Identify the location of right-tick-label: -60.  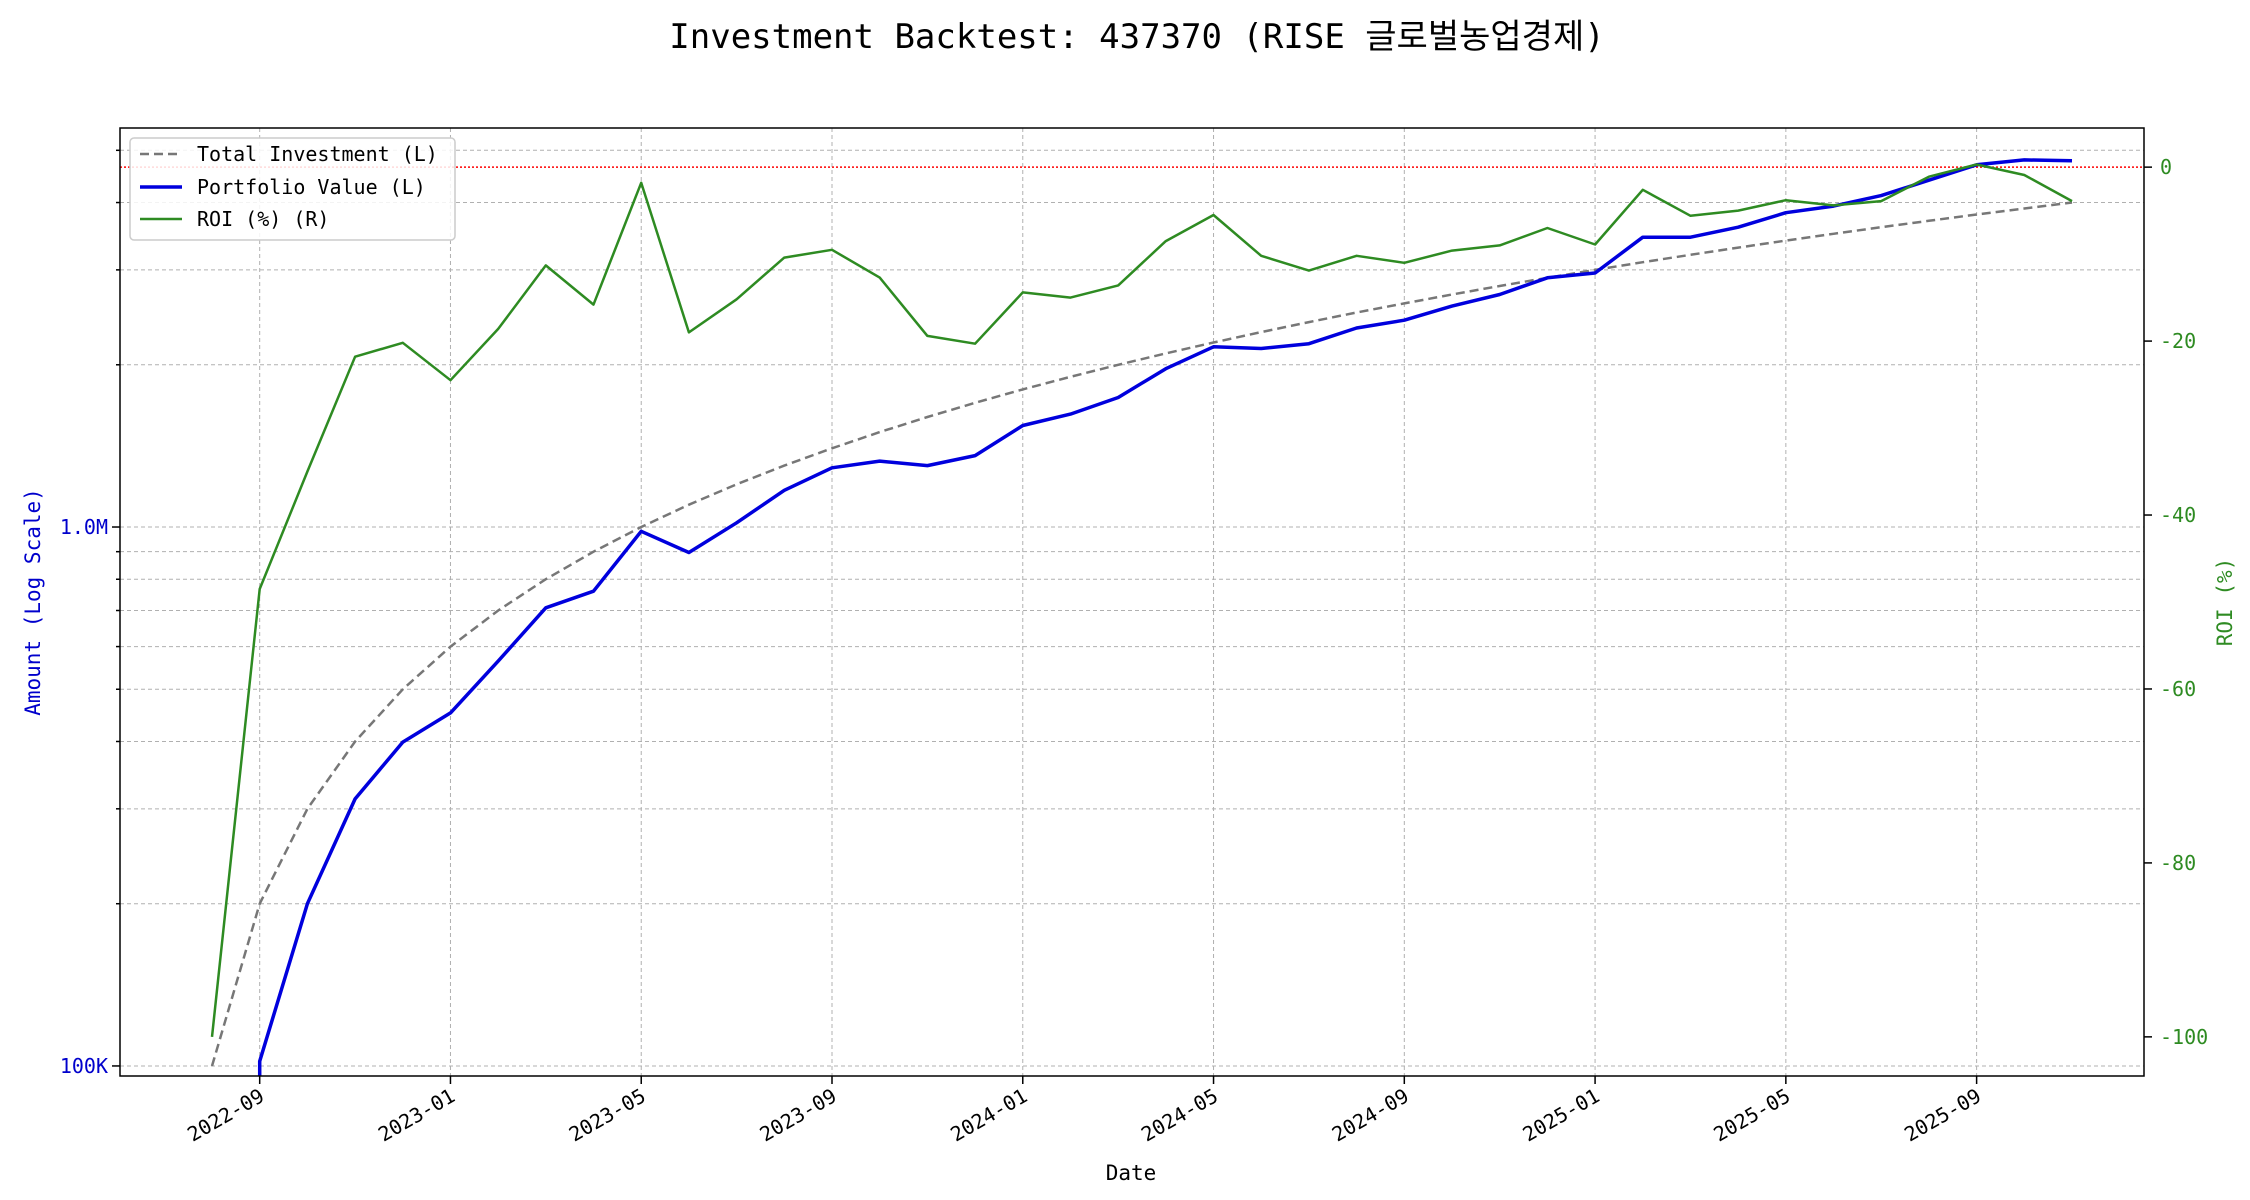
(2178, 689).